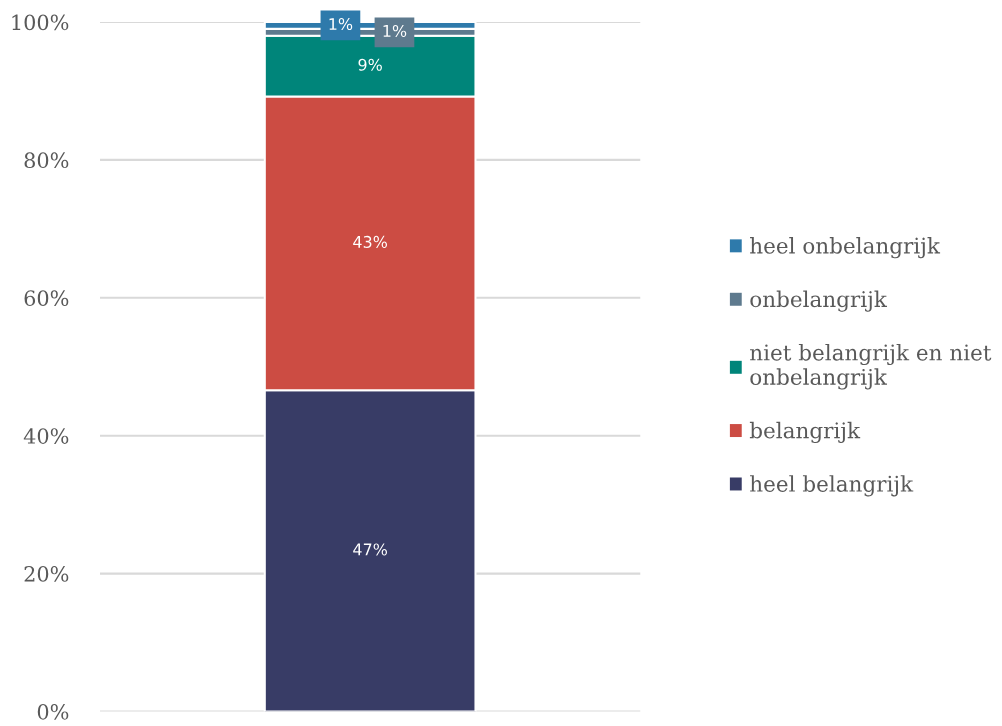  What do you see at coordinates (832, 486) in the screenshot?
I see `legend-label: heel belangrijk` at bounding box center [832, 486].